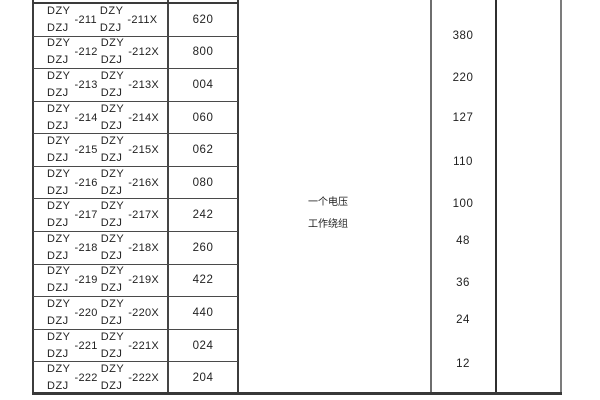 Image resolution: width=600 pixels, height=400 pixels. Describe the element at coordinates (86, 215) in the screenshot. I see `model-number: -217` at that location.